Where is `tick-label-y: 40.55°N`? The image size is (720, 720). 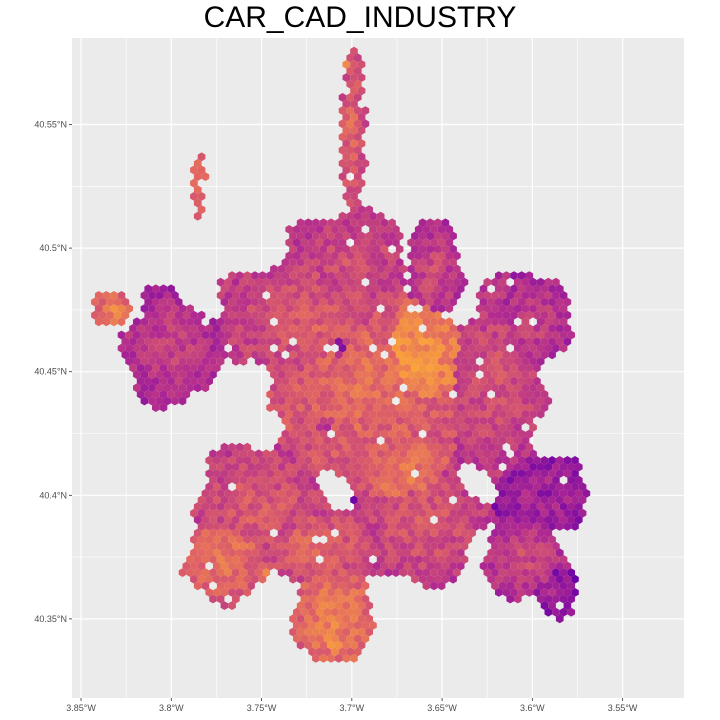 tick-label-y: 40.55°N is located at coordinates (50, 125).